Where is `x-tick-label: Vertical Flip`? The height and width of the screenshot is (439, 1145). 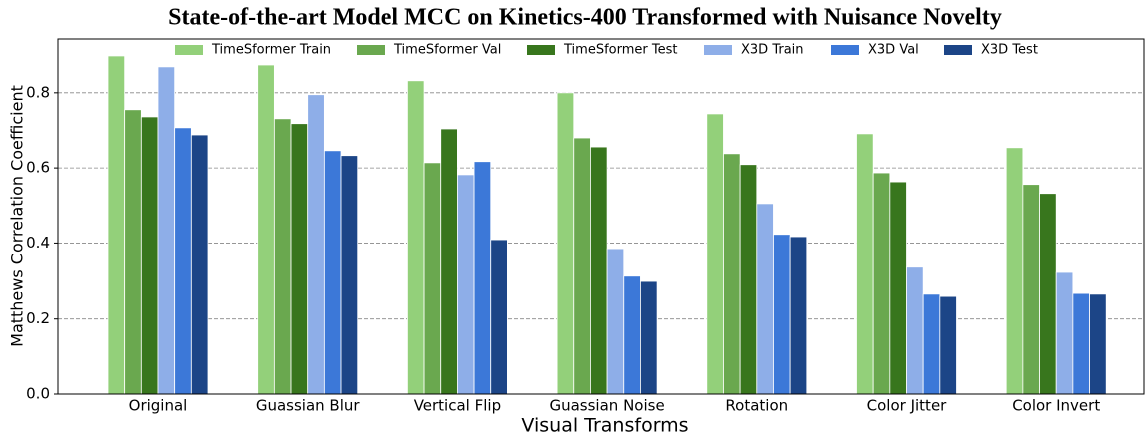 x-tick-label: Vertical Flip is located at coordinates (457, 406).